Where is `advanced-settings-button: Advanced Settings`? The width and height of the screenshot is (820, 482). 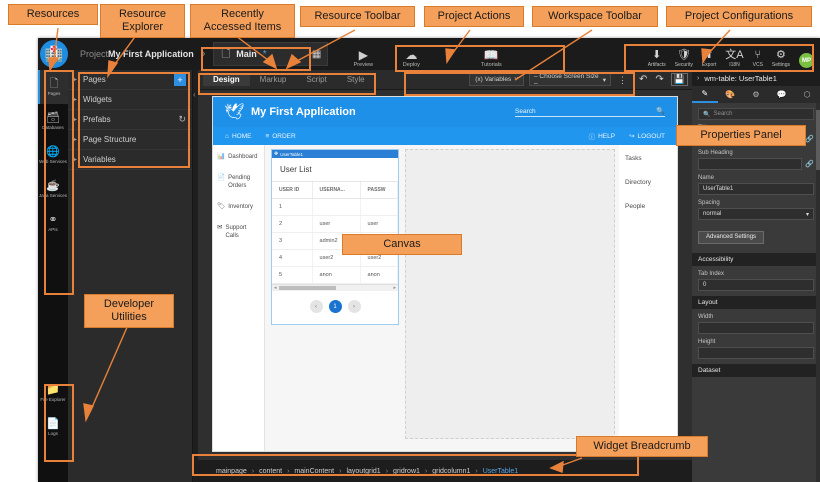
advanced-settings-button: Advanced Settings is located at coordinates (731, 237).